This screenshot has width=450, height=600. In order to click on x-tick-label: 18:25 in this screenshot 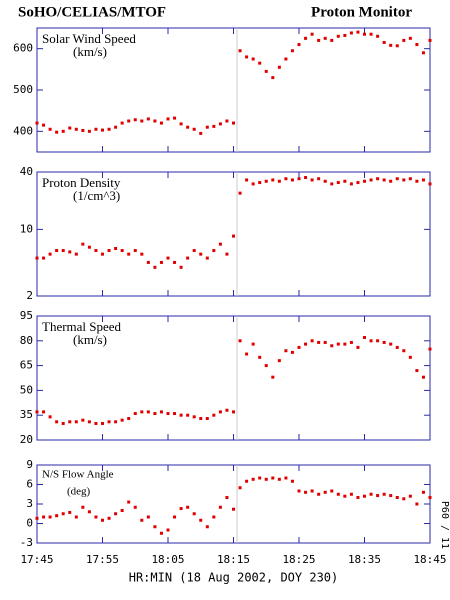, I will do `click(298, 559)`.